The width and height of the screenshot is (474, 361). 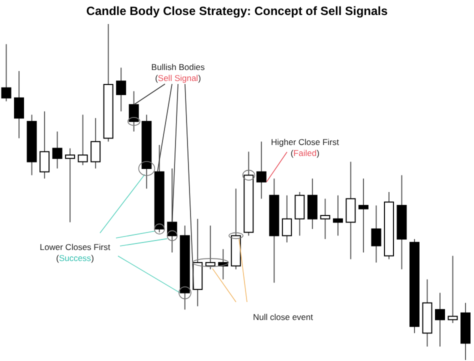 I want to click on annotation: (Success), so click(x=75, y=258).